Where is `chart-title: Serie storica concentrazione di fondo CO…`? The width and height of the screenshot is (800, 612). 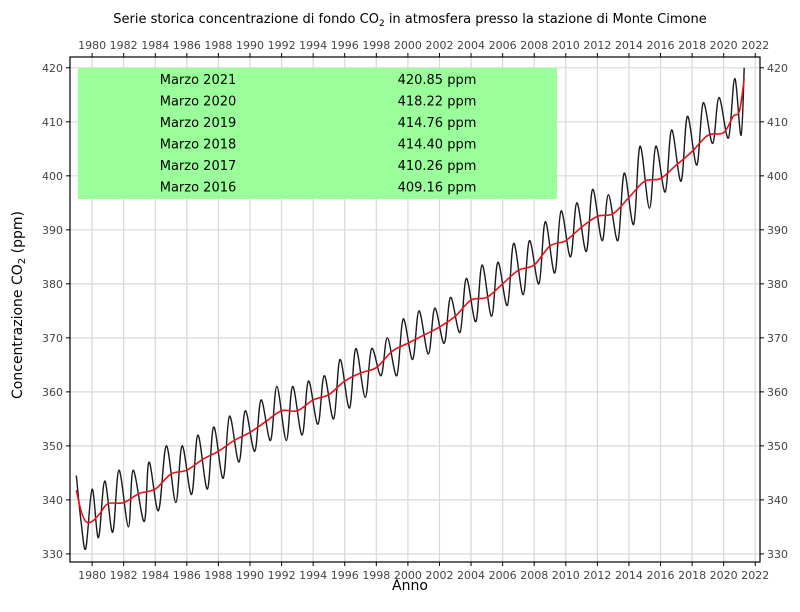 chart-title: Serie storica concentrazione di fondo CO… is located at coordinates (409, 20).